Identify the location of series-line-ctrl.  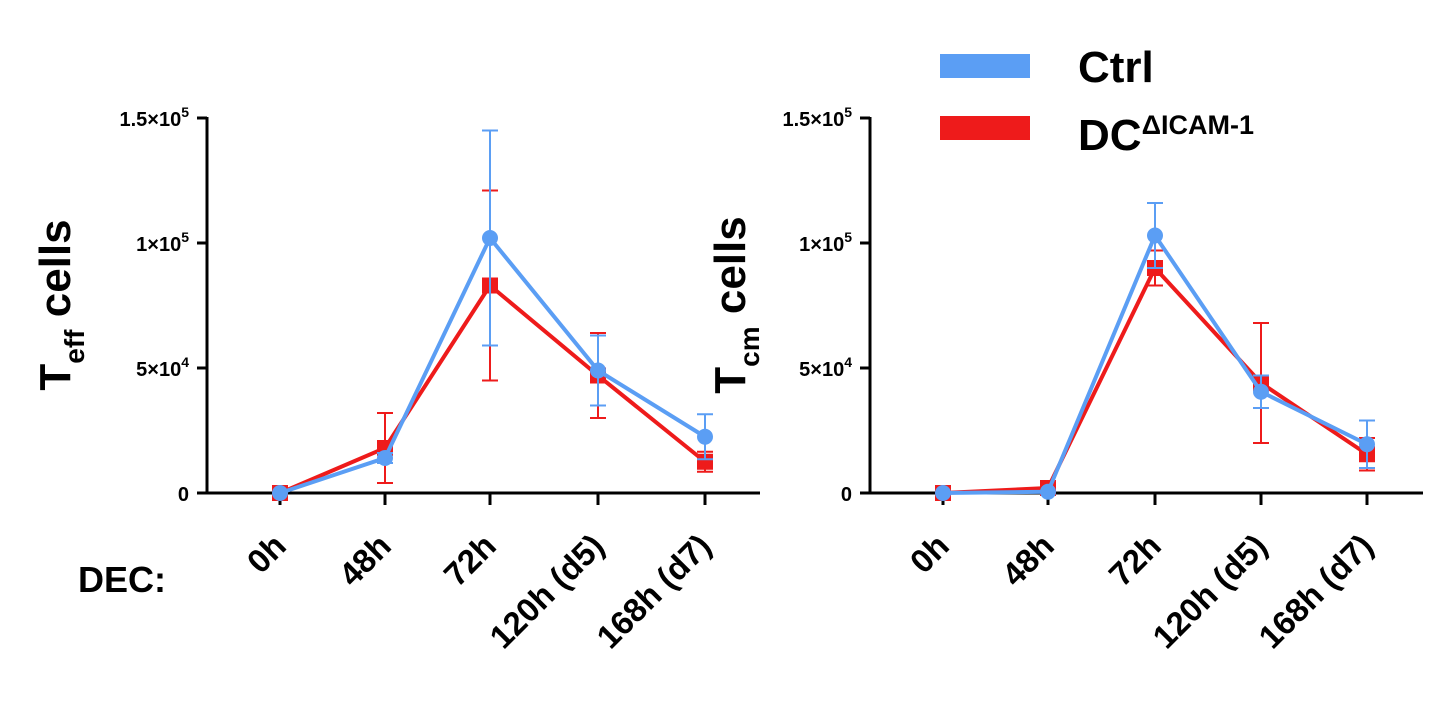
(493, 365).